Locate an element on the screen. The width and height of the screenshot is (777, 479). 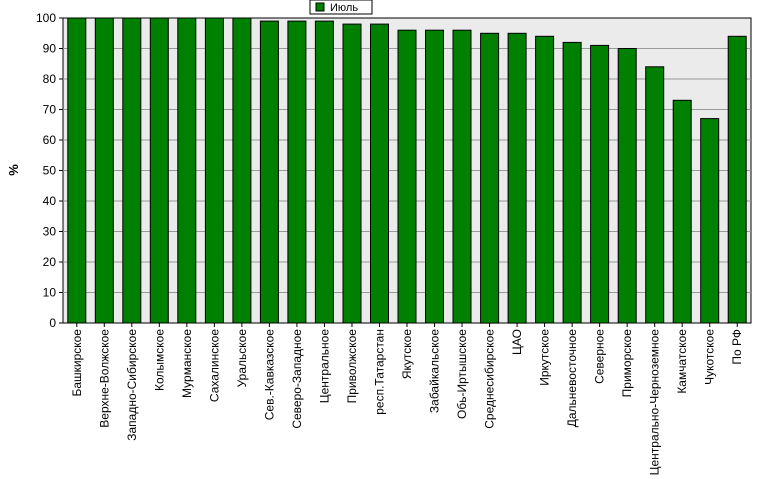
y-tick-label: 100 is located at coordinates (46, 18).